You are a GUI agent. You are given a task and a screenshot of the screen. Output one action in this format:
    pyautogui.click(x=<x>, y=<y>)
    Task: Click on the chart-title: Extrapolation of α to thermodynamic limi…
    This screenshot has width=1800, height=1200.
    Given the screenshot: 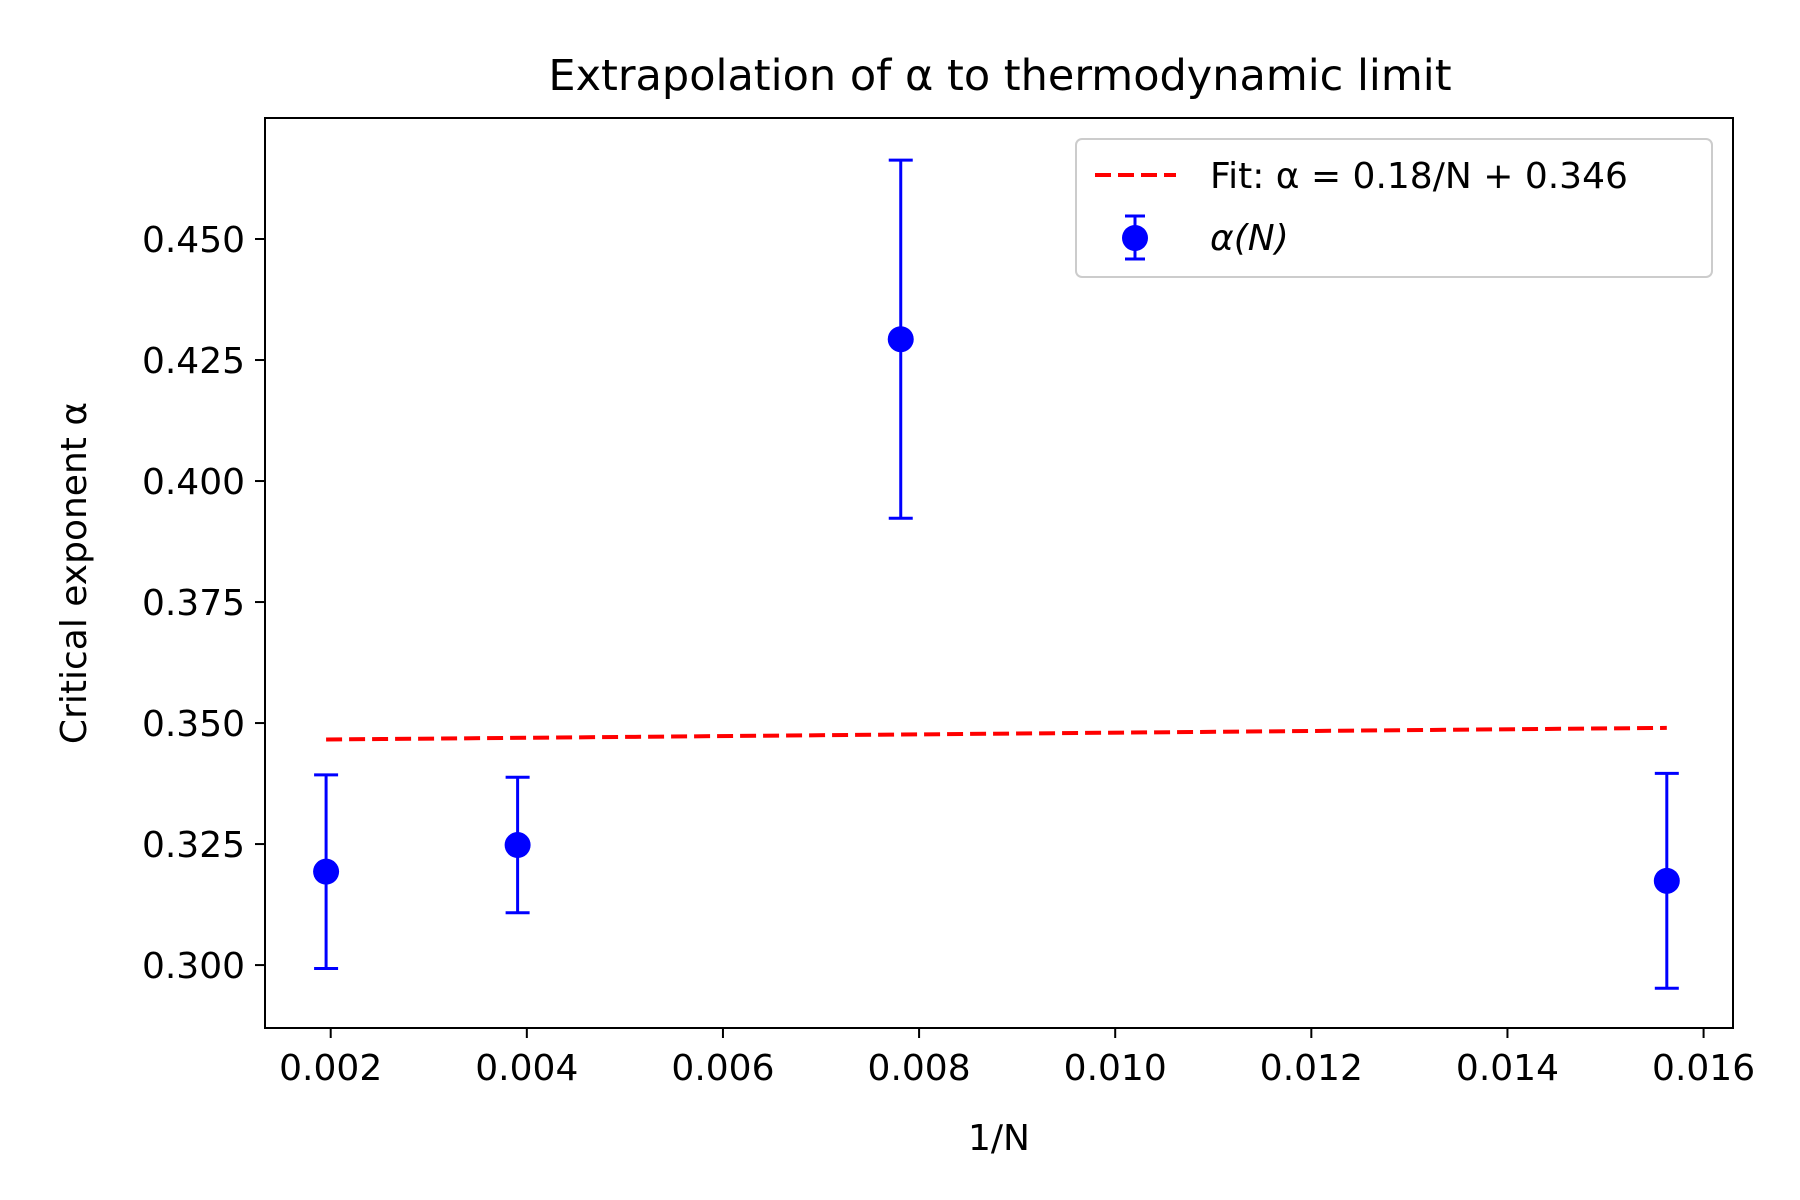 What is the action you would take?
    pyautogui.click(x=999, y=76)
    